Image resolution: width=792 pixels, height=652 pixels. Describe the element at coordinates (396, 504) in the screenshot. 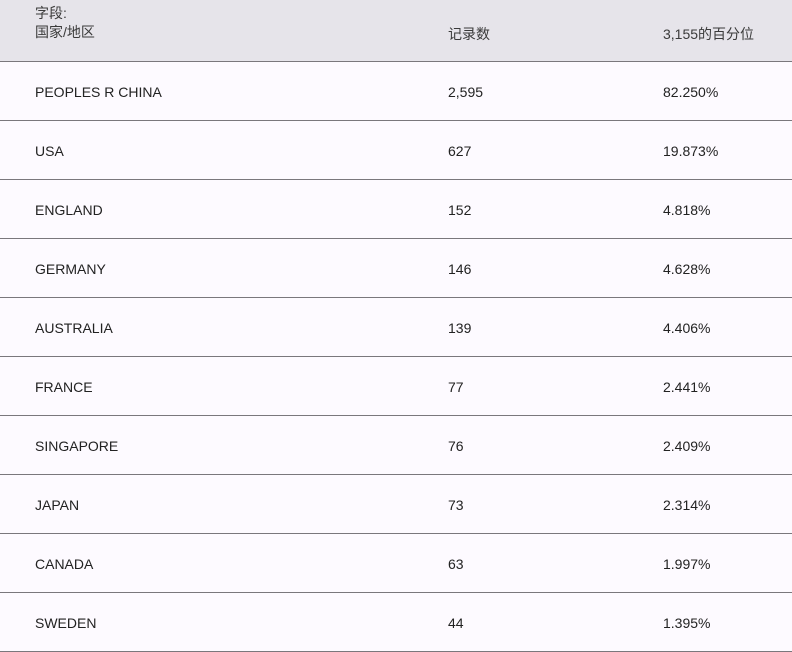

I see `table-row: JAPAN 73 2.314%` at that location.